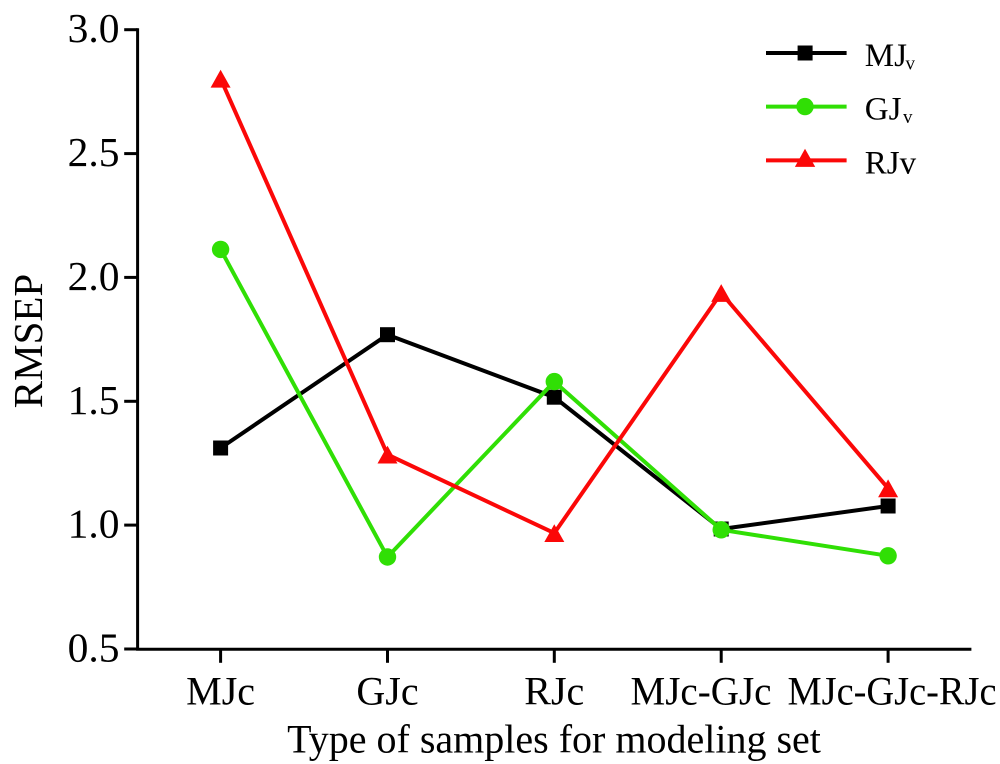  I want to click on svg-text: 1.5, so click(94, 400).